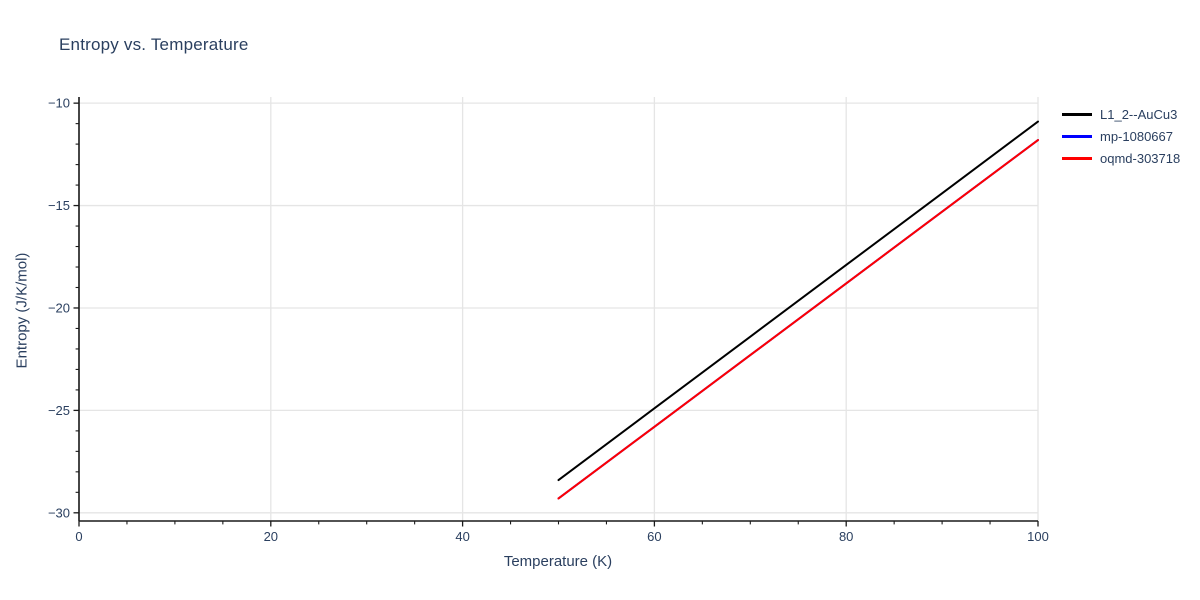 This screenshot has width=1200, height=600. What do you see at coordinates (1140, 158) in the screenshot?
I see `legend-label: oqmd-303718` at bounding box center [1140, 158].